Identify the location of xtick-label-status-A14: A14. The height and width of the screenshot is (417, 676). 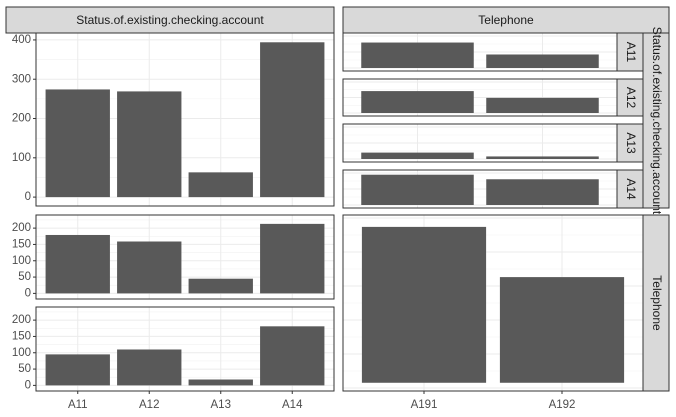
(292, 405).